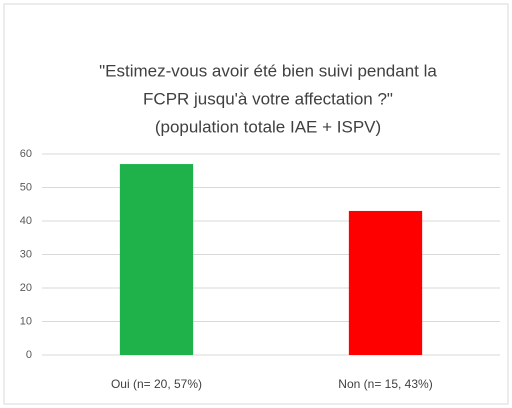  What do you see at coordinates (268, 98) in the screenshot?
I see `chart-title: FCPR jusqu'à votre affectation ?"` at bounding box center [268, 98].